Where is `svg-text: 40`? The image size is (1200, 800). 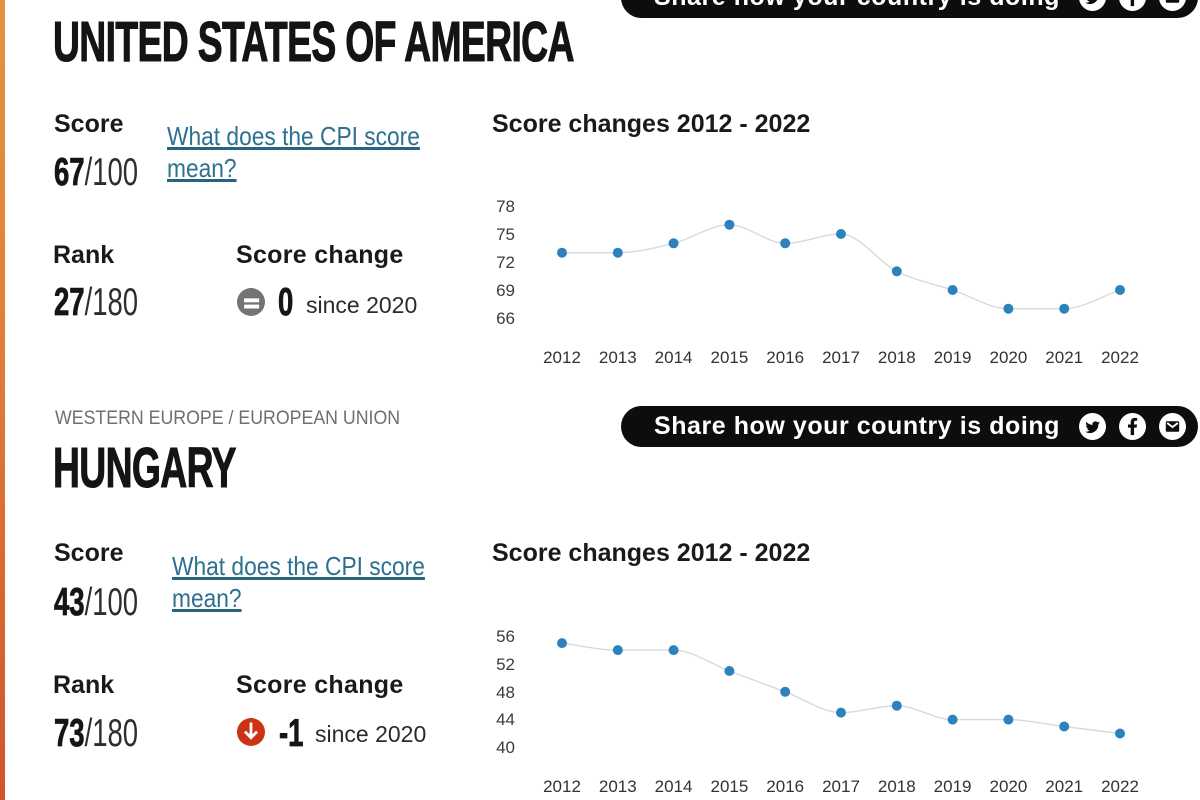
svg-text: 40 is located at coordinates (505, 747).